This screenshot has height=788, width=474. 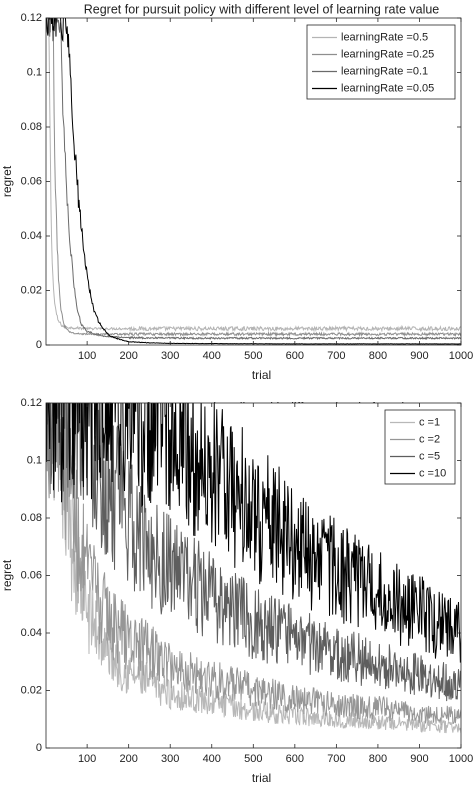 What do you see at coordinates (432, 473) in the screenshot?
I see `legend-label: c =10` at bounding box center [432, 473].